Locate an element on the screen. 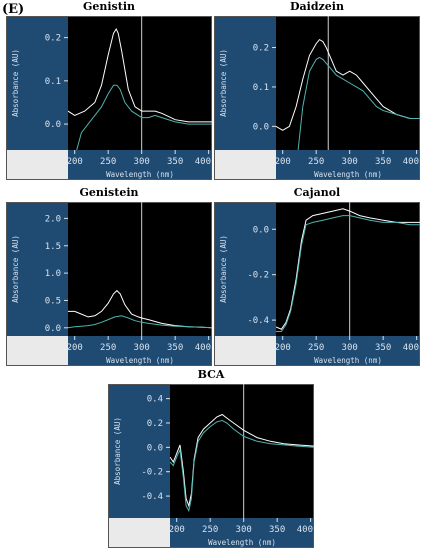  chart-title: Genistin is located at coordinates (109, 6).